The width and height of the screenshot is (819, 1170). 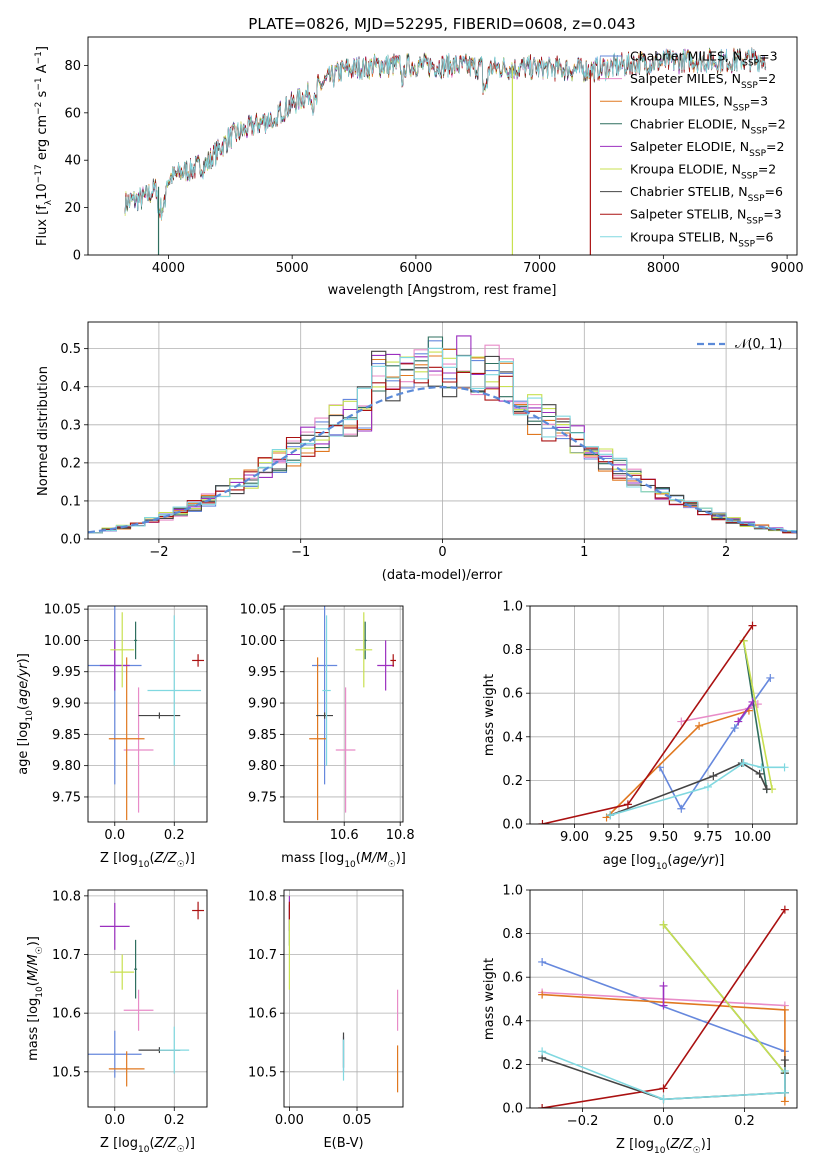 What do you see at coordinates (292, 268) in the screenshot?
I see `x-tick-label: 5000` at bounding box center [292, 268].